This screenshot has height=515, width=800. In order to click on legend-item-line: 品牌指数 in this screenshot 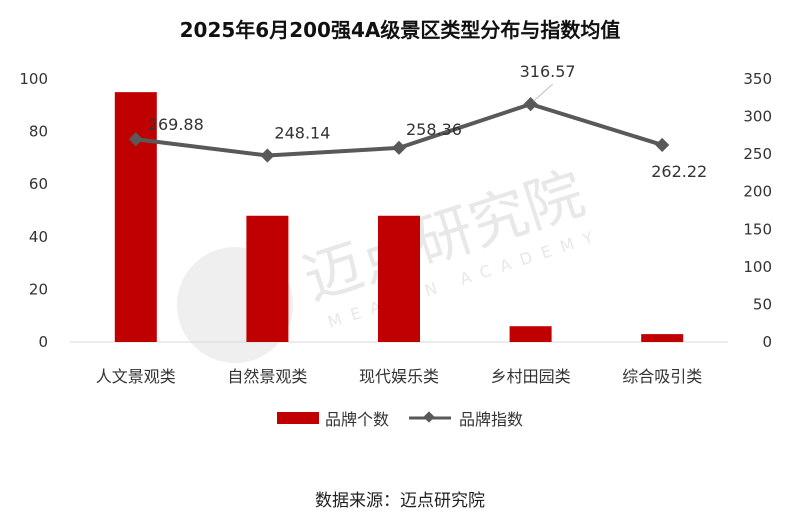, I will do `click(465, 418)`.